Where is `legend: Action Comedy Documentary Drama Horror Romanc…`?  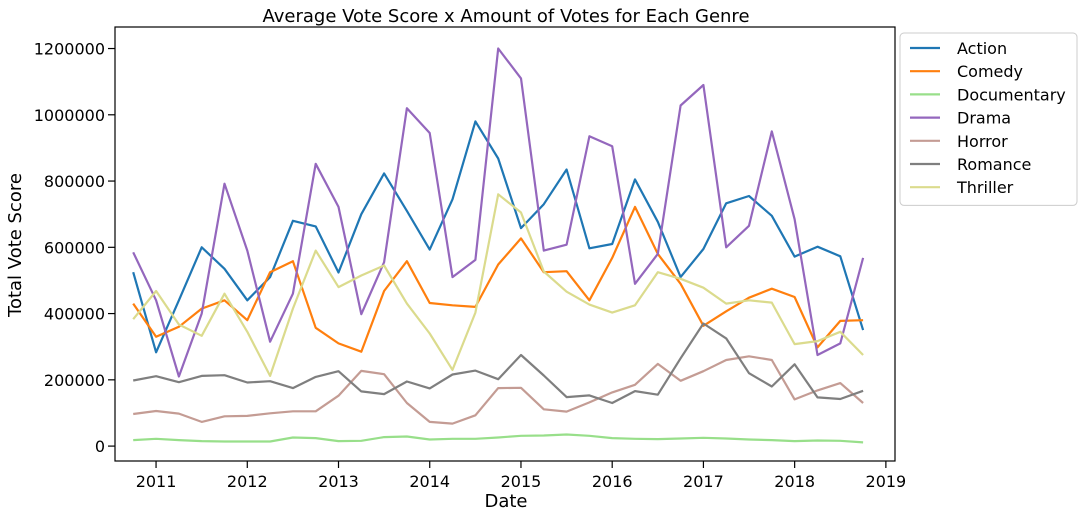
legend: Action Comedy Documentary Drama Horror Romanc… is located at coordinates (988, 119).